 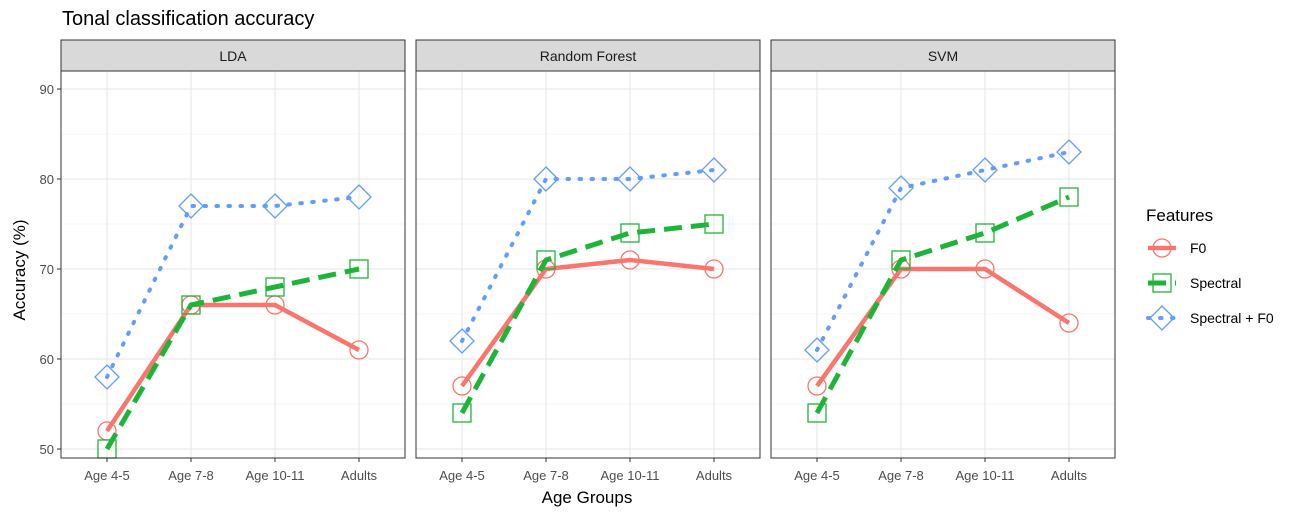 I want to click on panel-strip-label: LDA, so click(x=233, y=56).